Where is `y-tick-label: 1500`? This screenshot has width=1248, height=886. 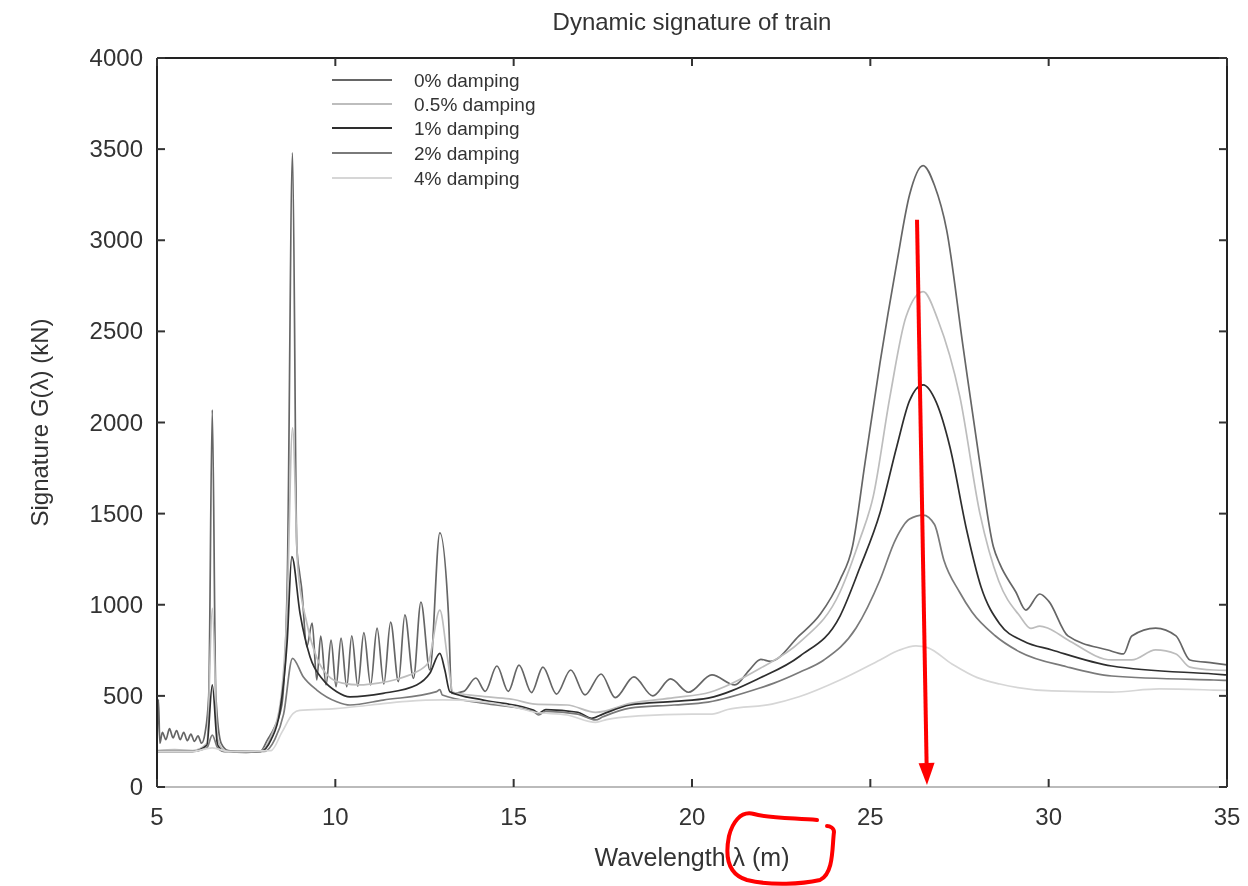
y-tick-label: 1500 is located at coordinates (116, 513).